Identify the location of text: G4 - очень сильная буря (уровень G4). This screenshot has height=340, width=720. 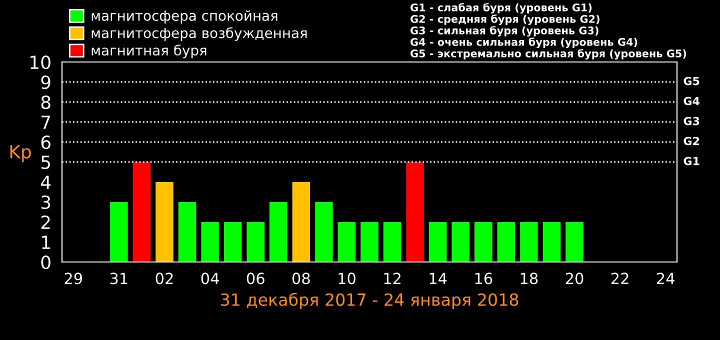
(524, 43).